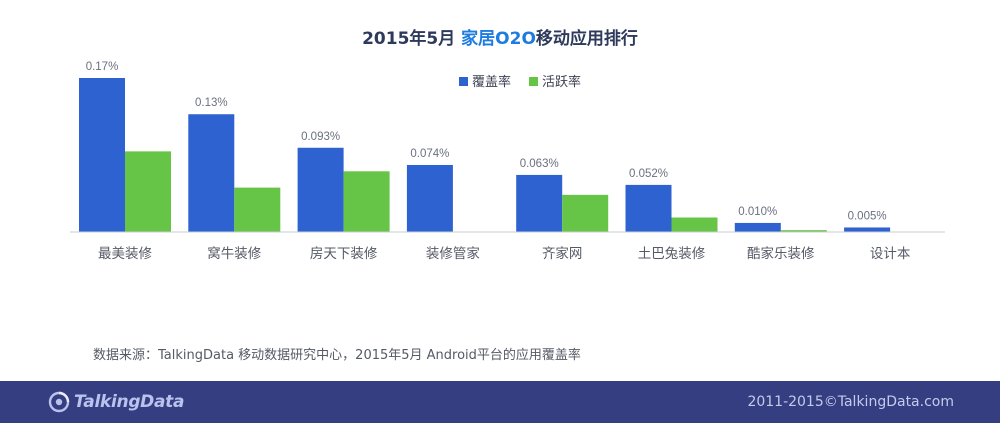 Image resolution: width=1000 pixels, height=423 pixels. Describe the element at coordinates (504, 253) in the screenshot. I see `x-tick-labels: 最美装修 窝牛装修 房天下装修 装修管家 齐家网 土巴兔装修 酷家乐装修 设计本` at that location.